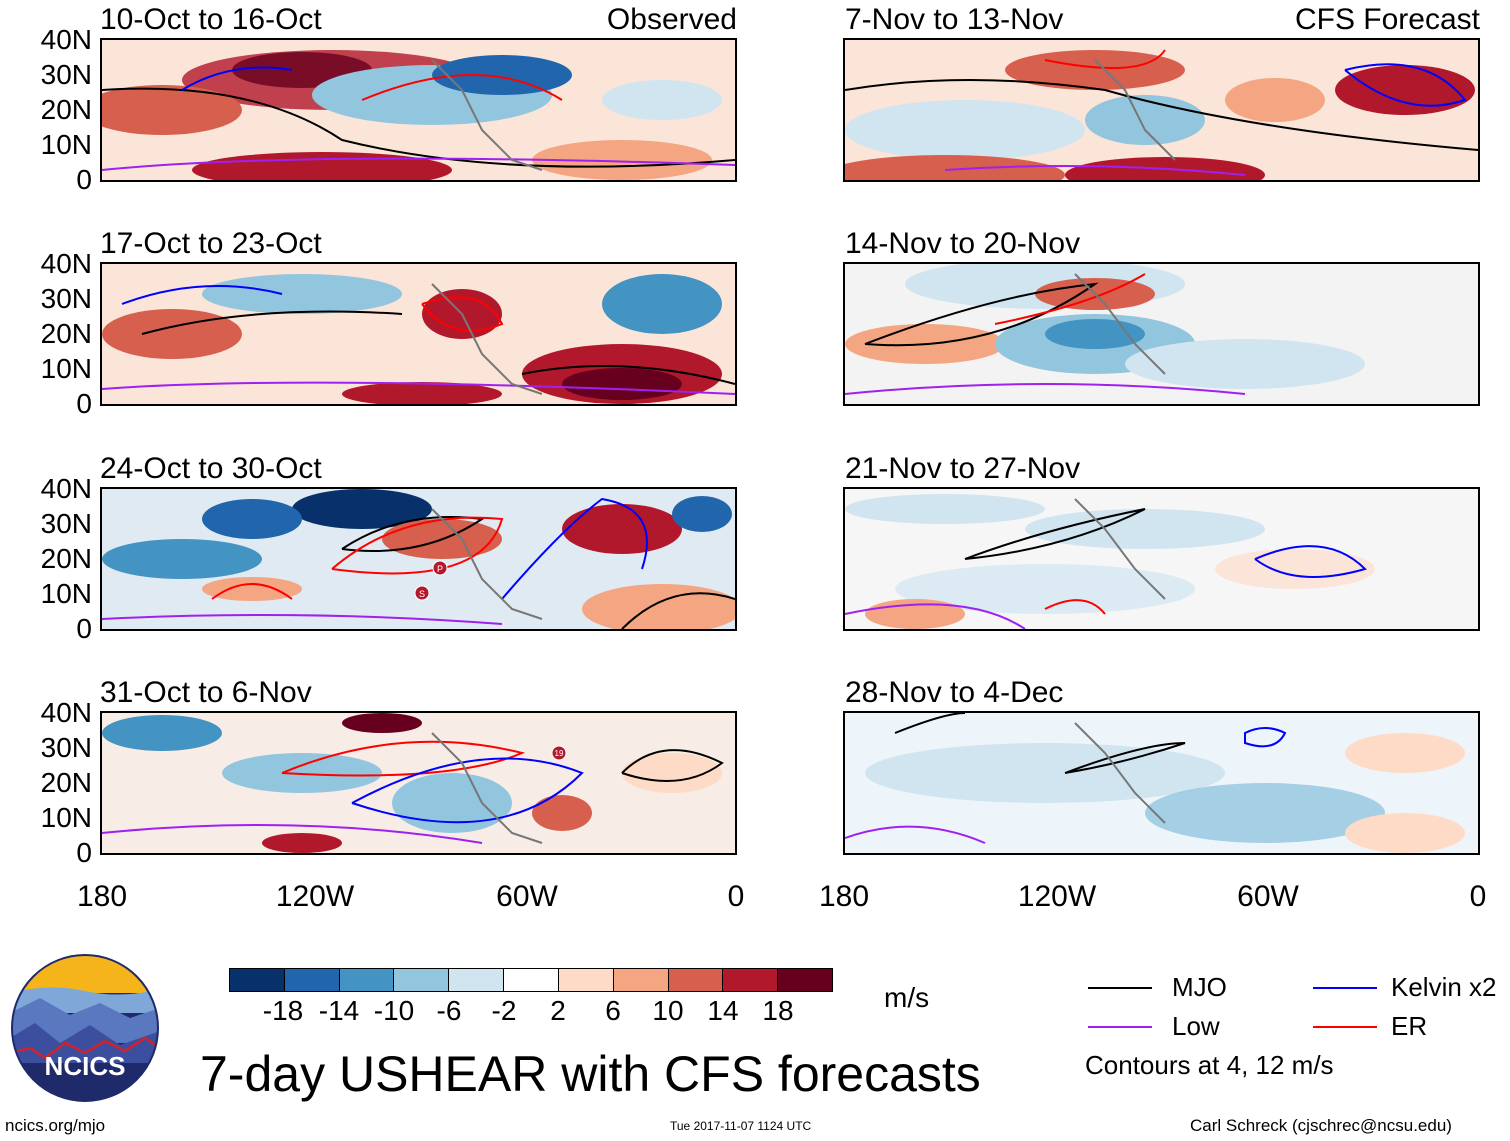 This screenshot has width=1510, height=1141. What do you see at coordinates (954, 19) in the screenshot?
I see `panel-title: 7-Nov to 13-Nov` at bounding box center [954, 19].